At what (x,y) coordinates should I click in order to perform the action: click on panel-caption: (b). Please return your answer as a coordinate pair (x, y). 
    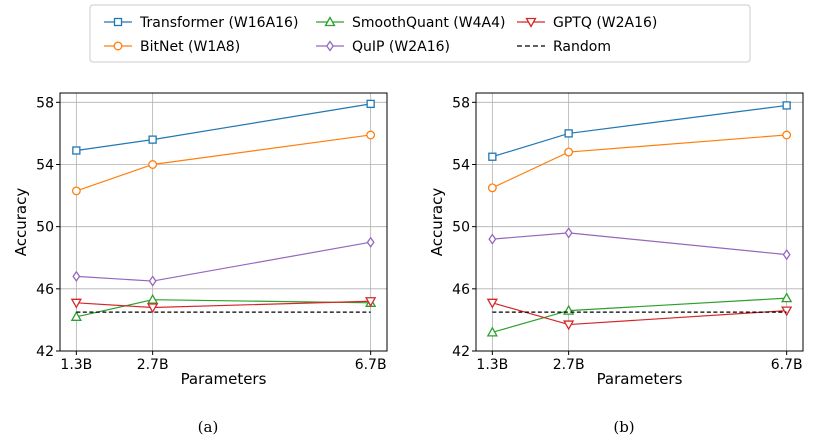
    Looking at the image, I should click on (623, 427).